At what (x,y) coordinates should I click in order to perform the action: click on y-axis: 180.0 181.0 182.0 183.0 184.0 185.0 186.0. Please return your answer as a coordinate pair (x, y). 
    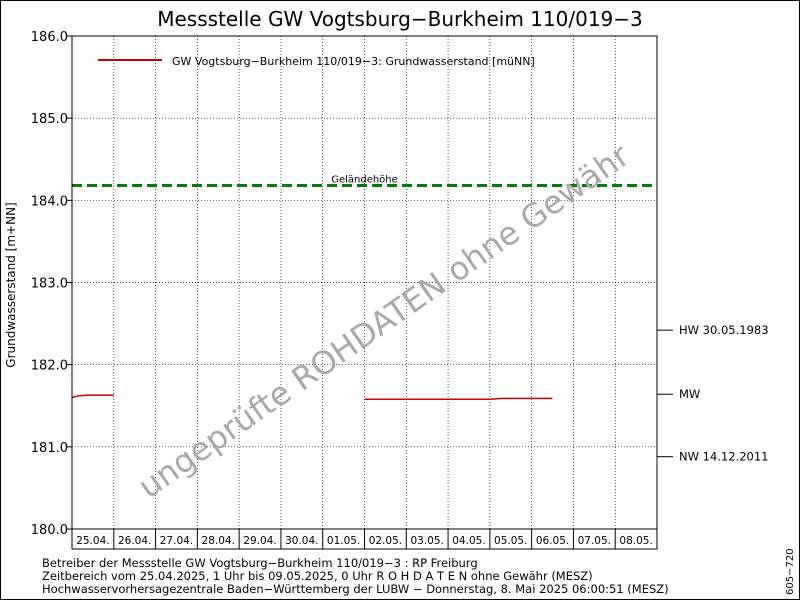
    Looking at the image, I should click on (51, 284).